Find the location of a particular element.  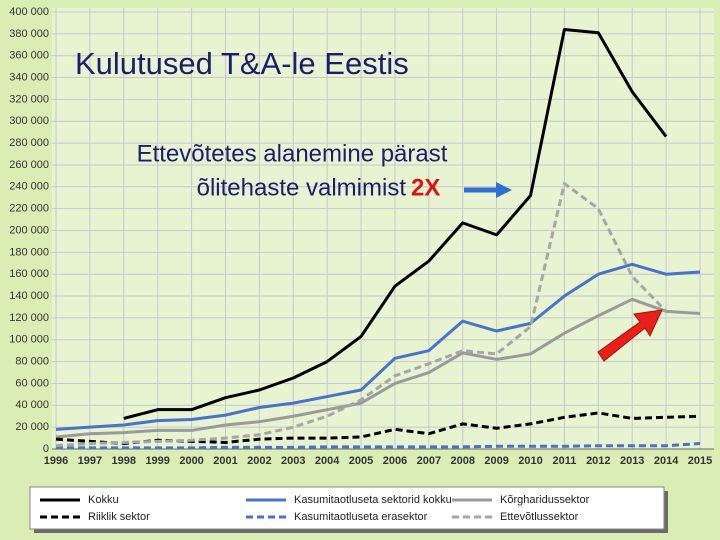

y-tick-label: 260 000 is located at coordinates (29, 165).